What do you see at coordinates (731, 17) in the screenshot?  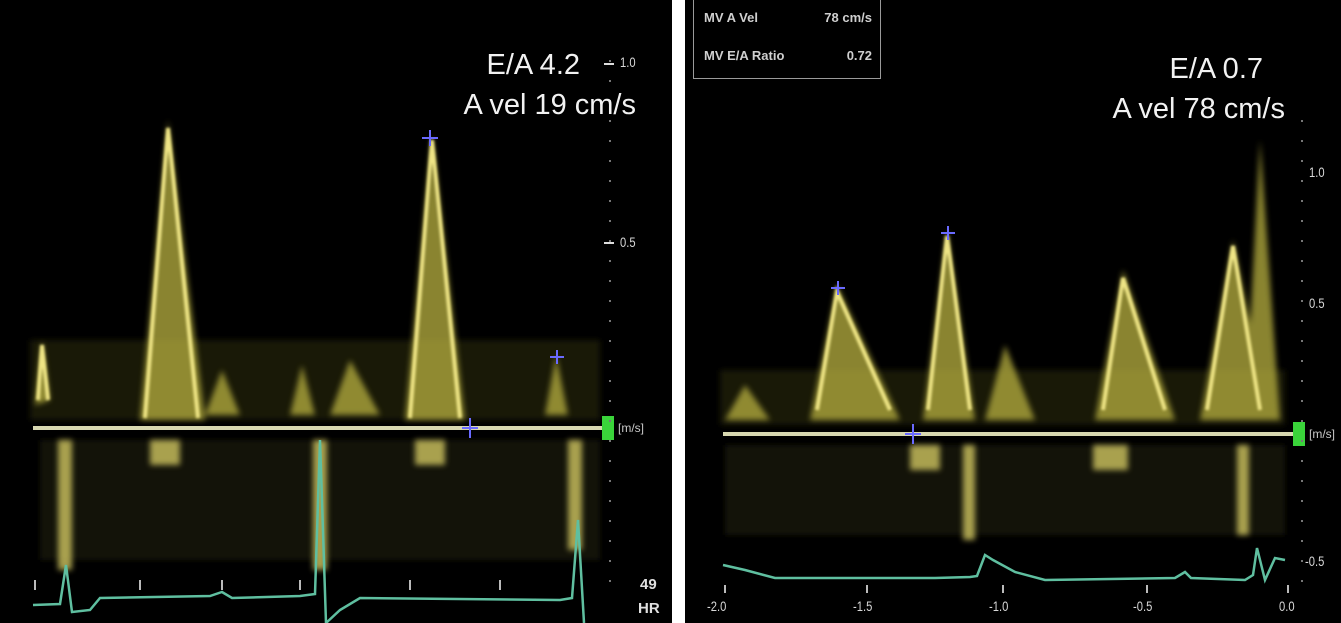 I see `mv-a-vel-label: MV A Vel` at bounding box center [731, 17].